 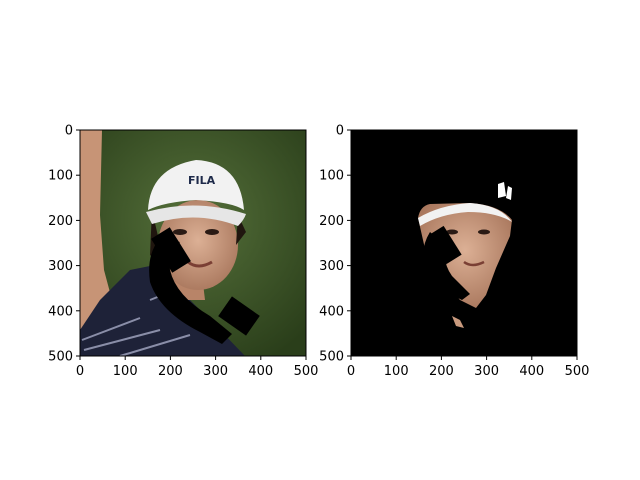 I want to click on right-xtick-label: 100, so click(x=396, y=371).